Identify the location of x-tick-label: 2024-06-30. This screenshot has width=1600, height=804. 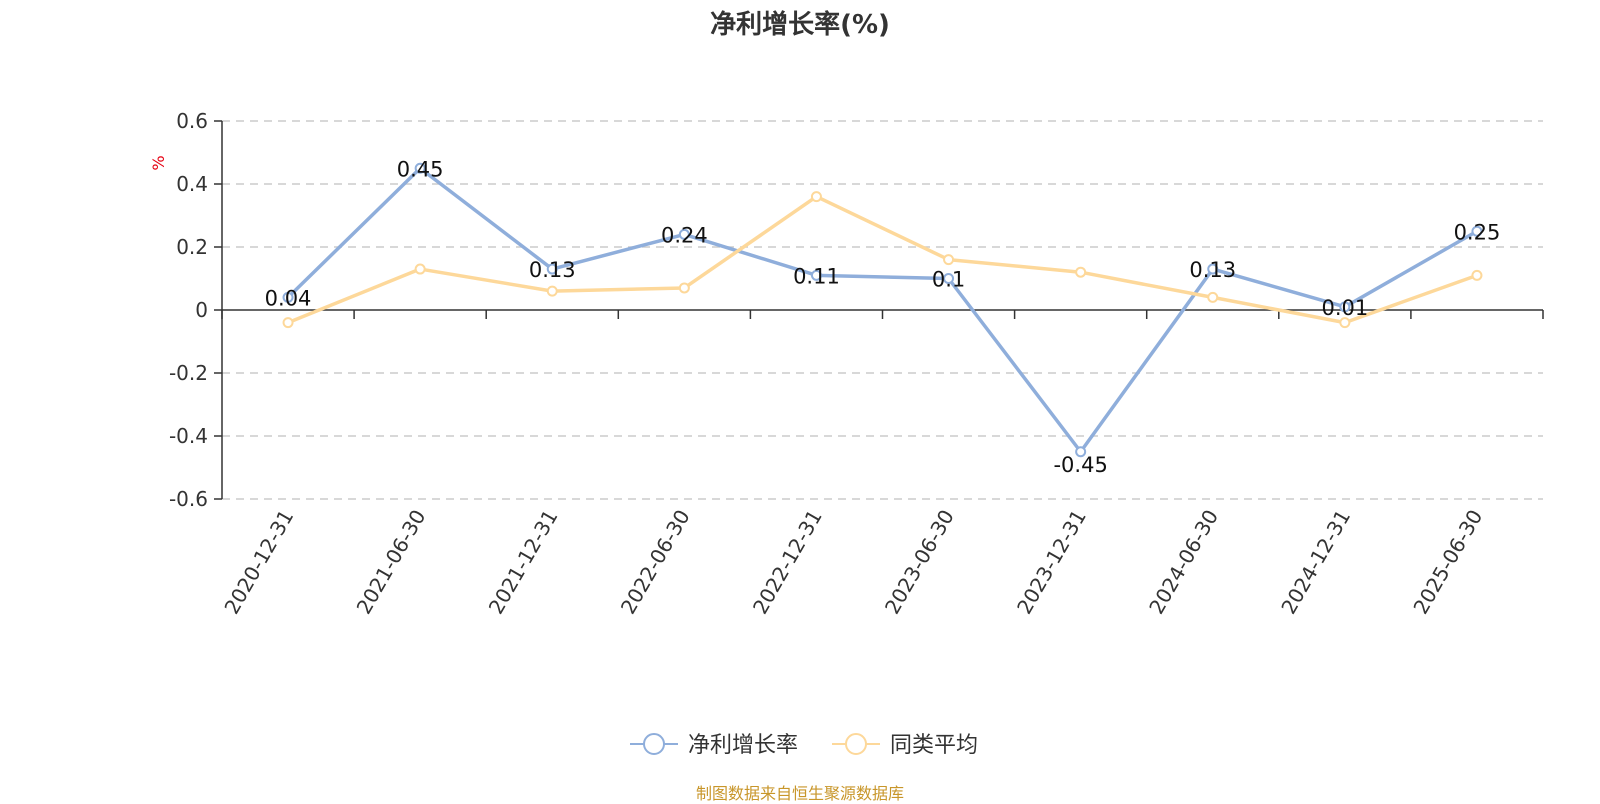
(1183, 562).